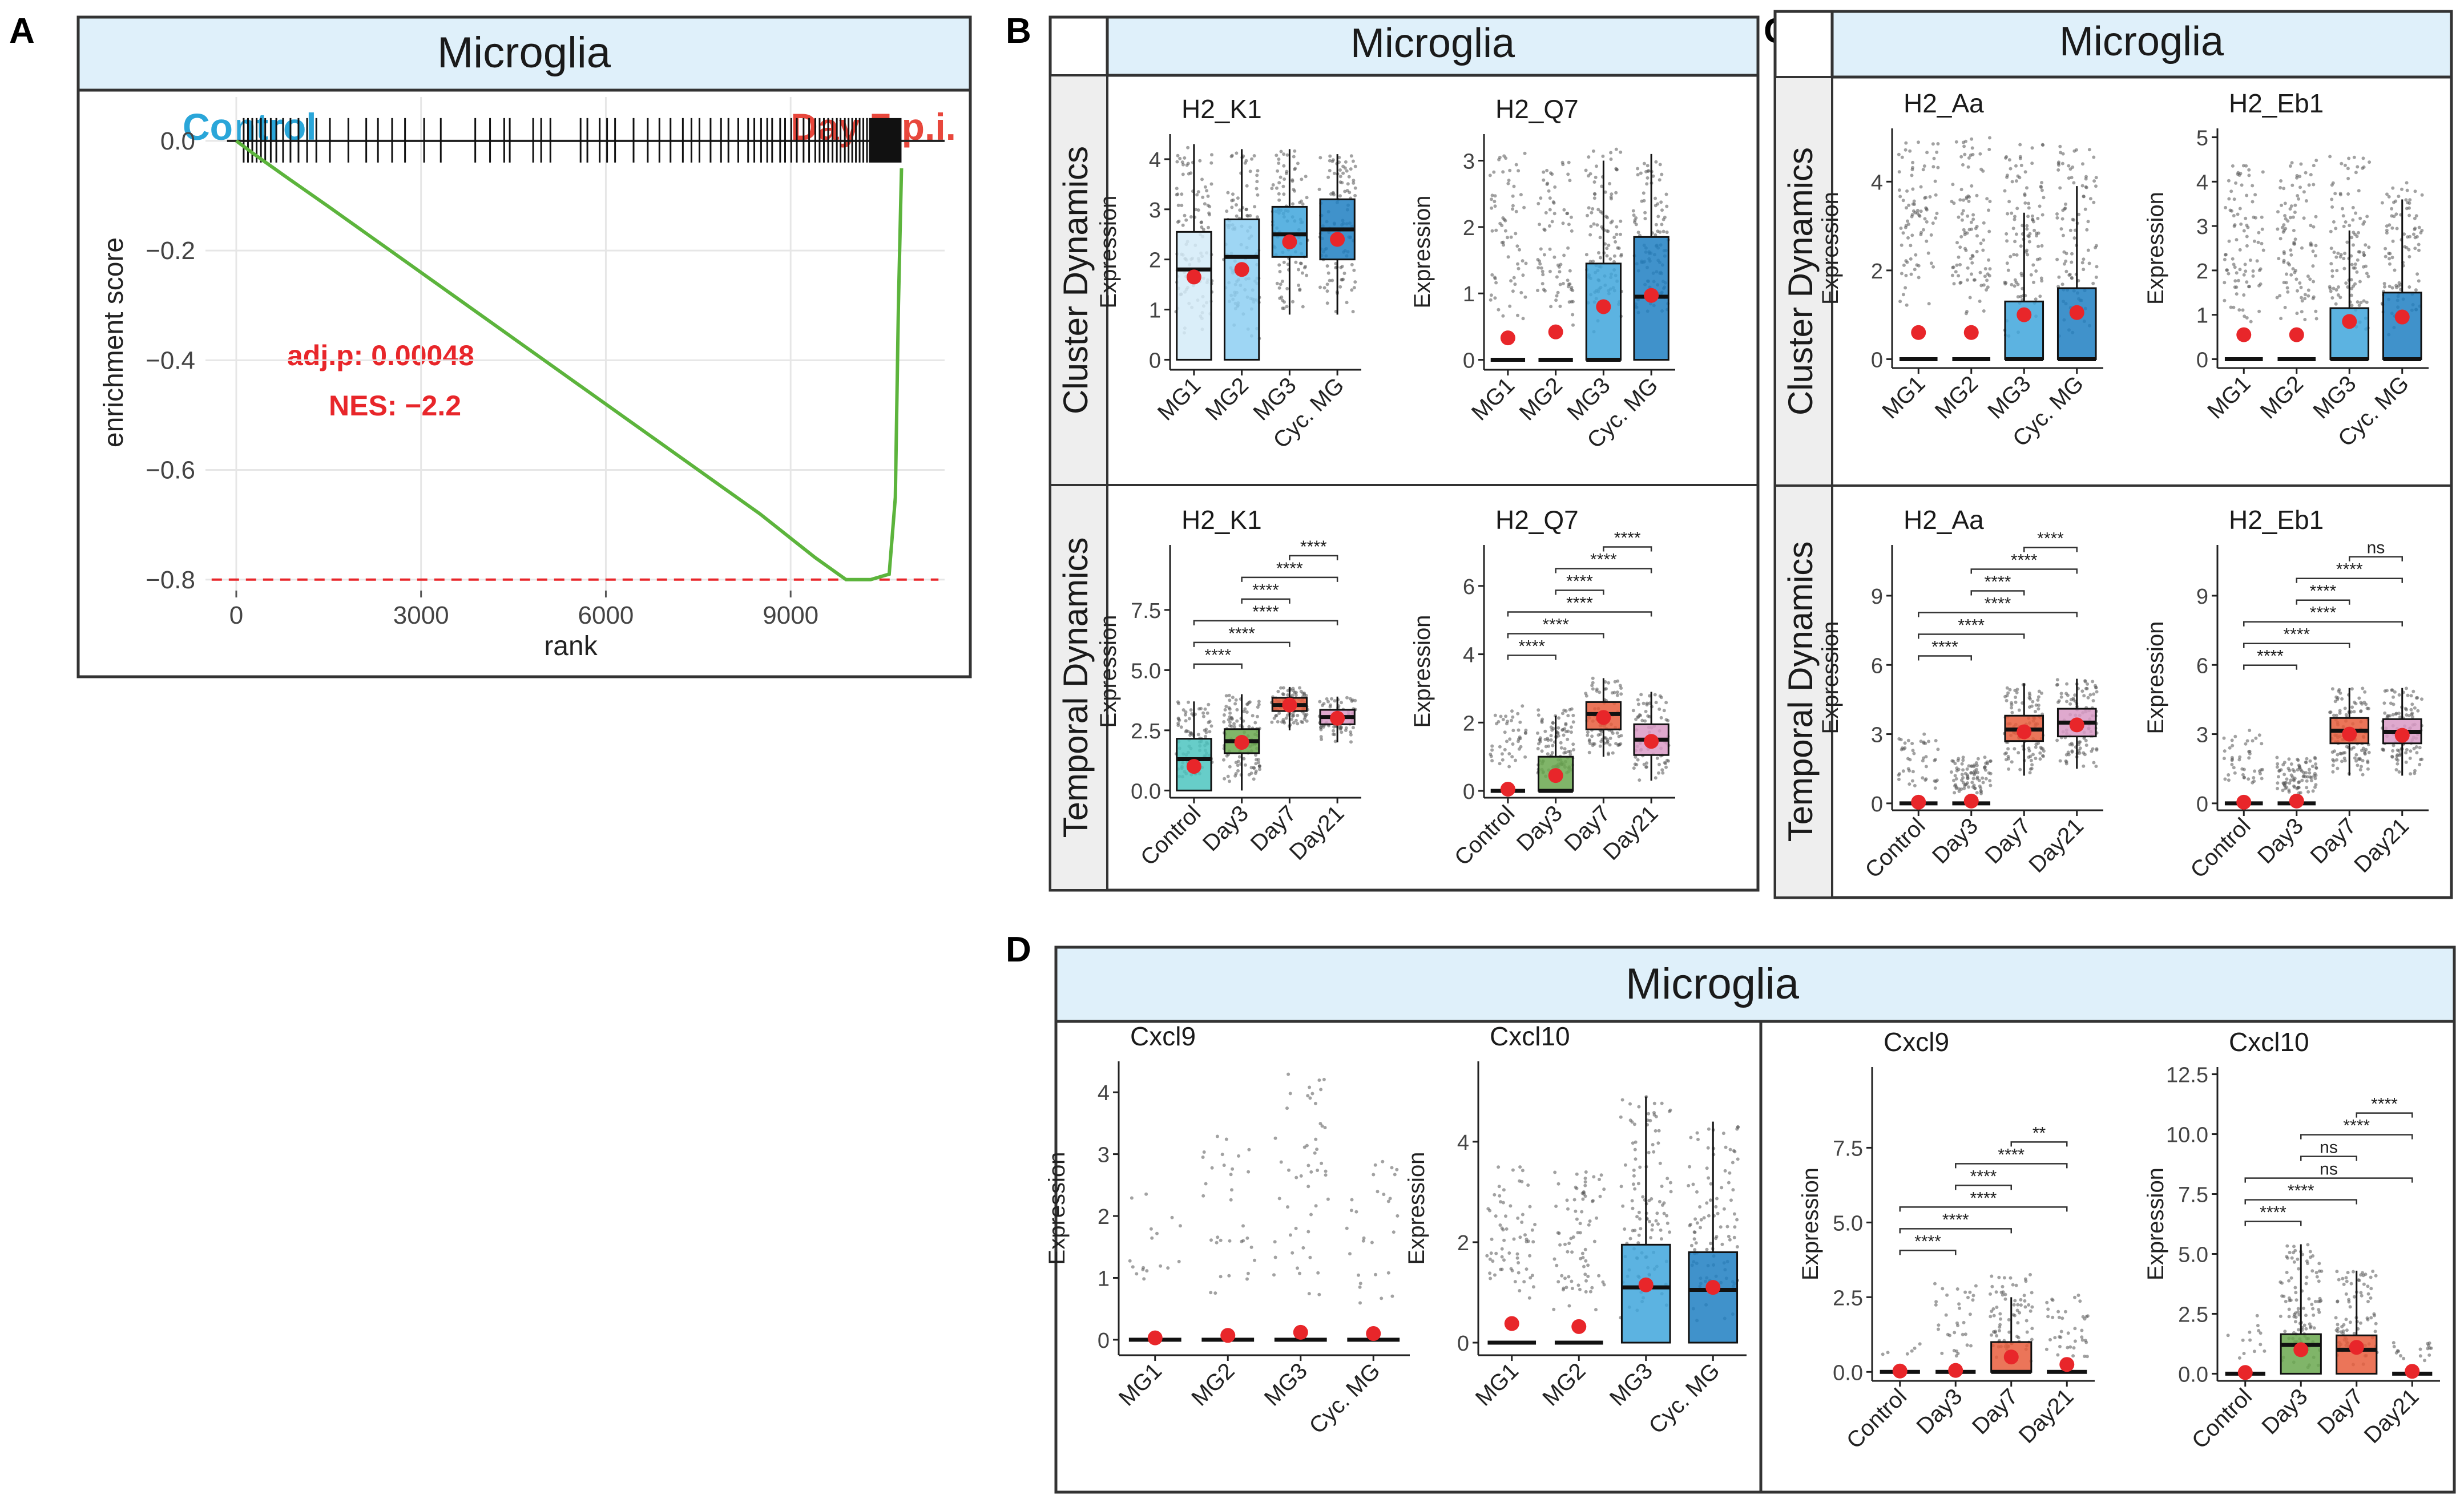 This screenshot has width=2464, height=1499. Describe the element at coordinates (1997, 593) in the screenshot. I see `significance-bracket` at that location.